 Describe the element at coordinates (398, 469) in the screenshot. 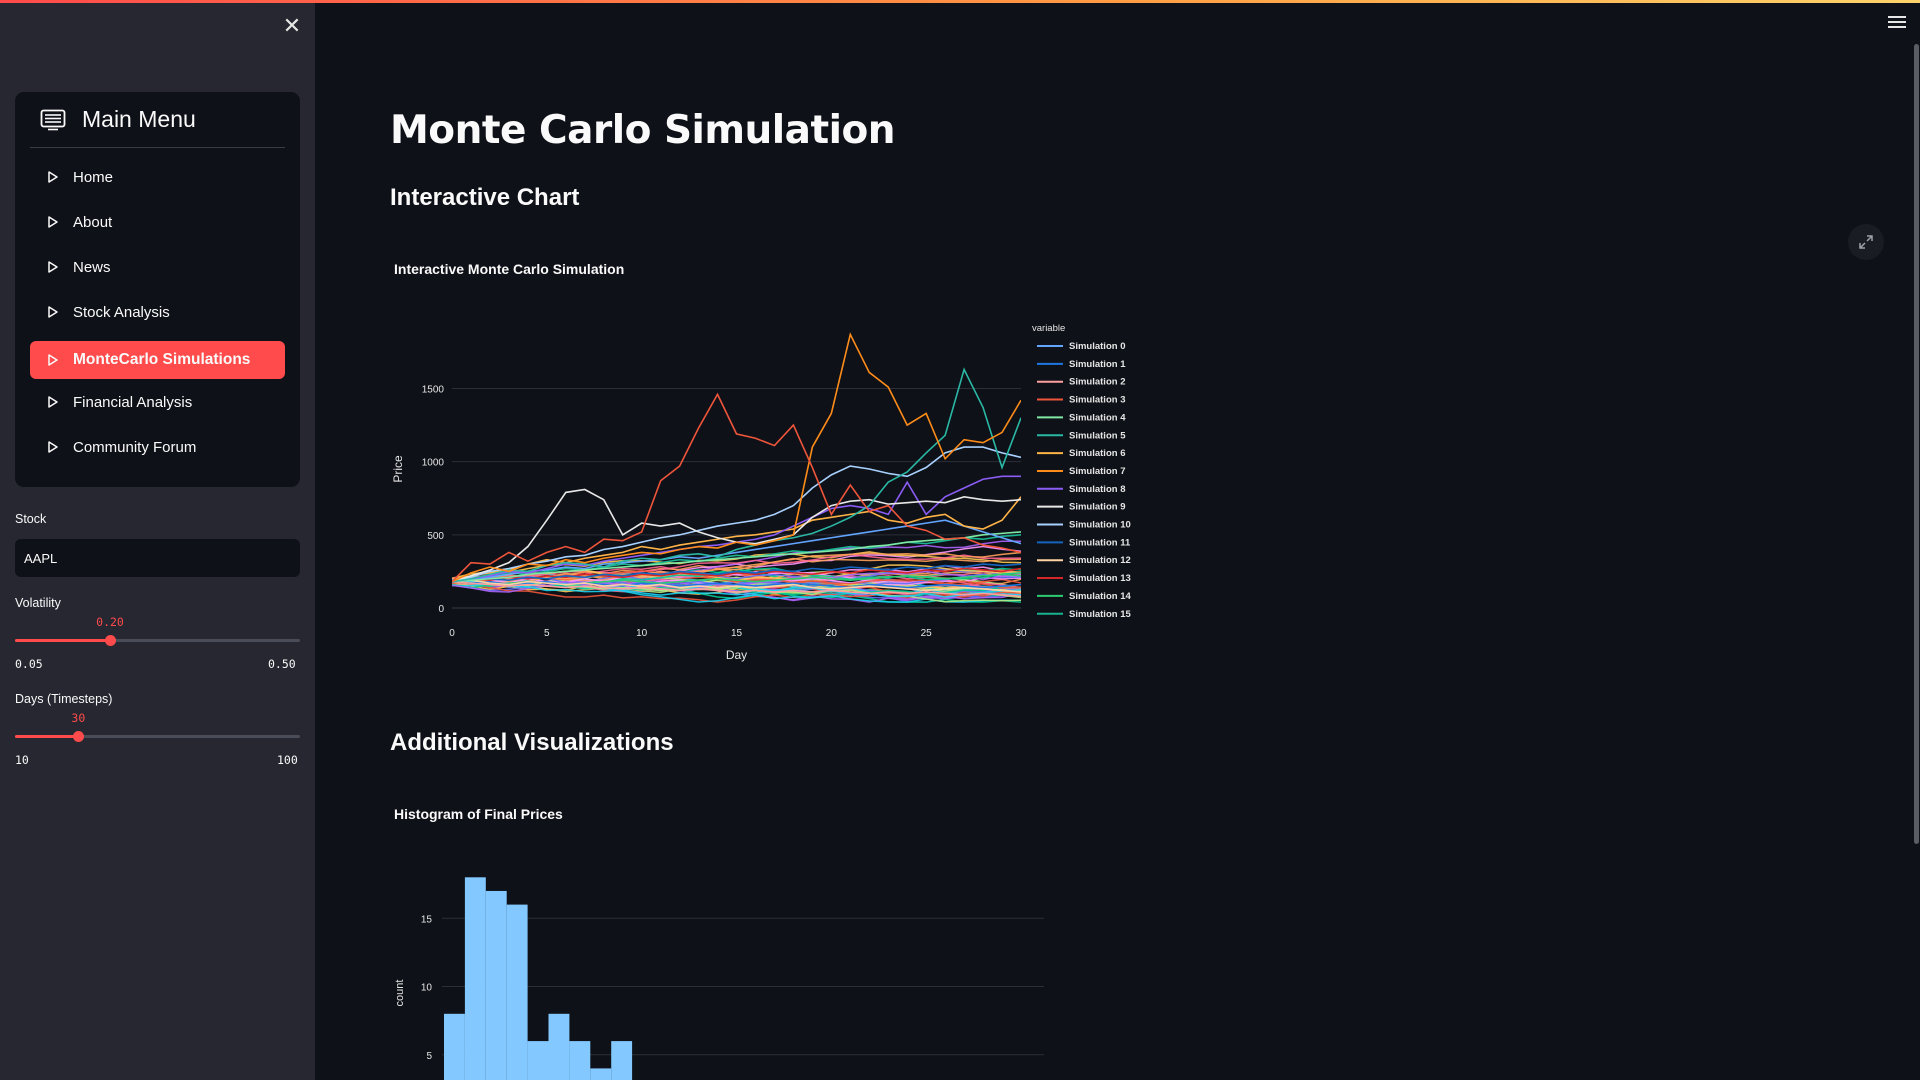

I see `y-axis-label: Price` at that location.